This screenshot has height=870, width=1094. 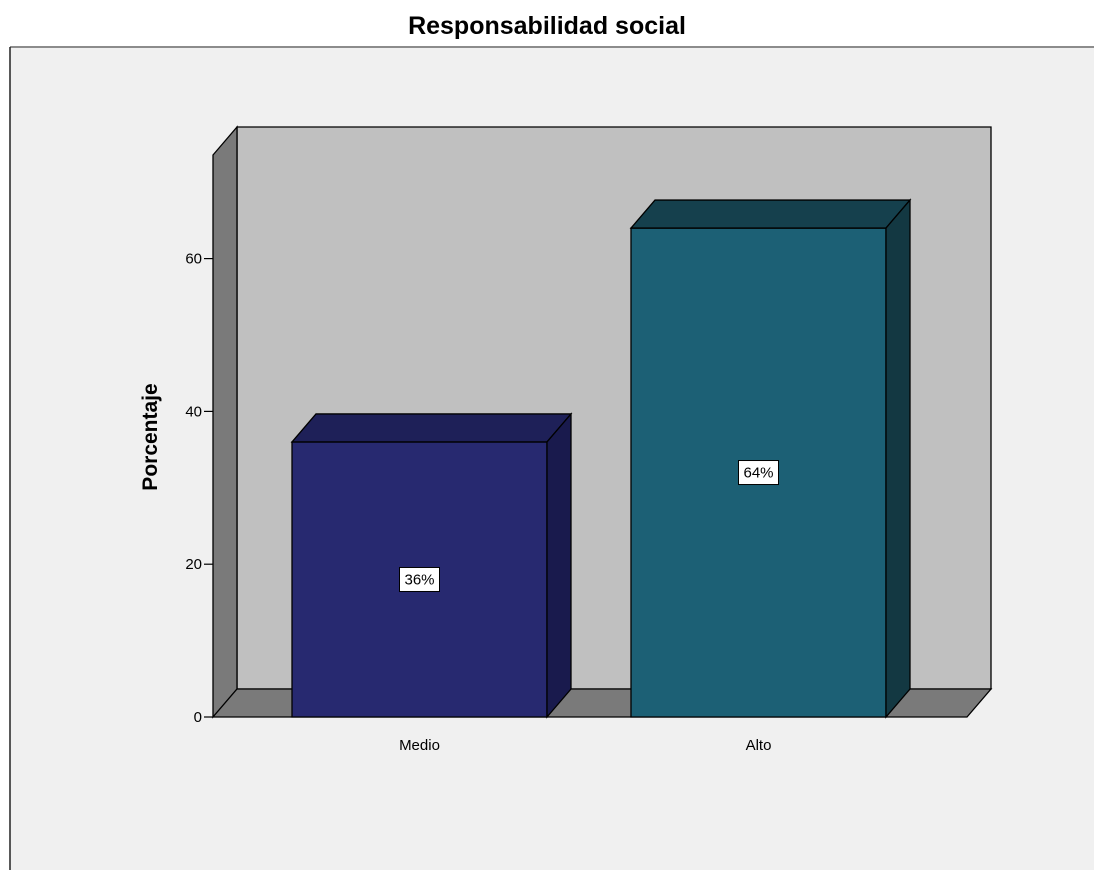 What do you see at coordinates (225, 422) in the screenshot?
I see `side-wall` at bounding box center [225, 422].